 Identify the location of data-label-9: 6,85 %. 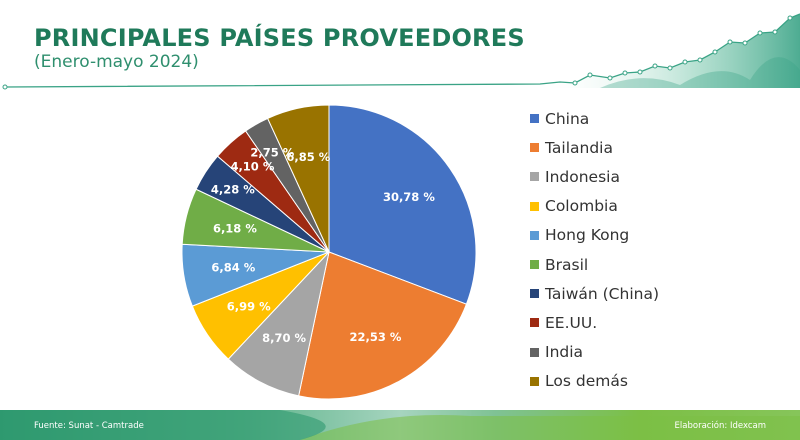
(308, 157).